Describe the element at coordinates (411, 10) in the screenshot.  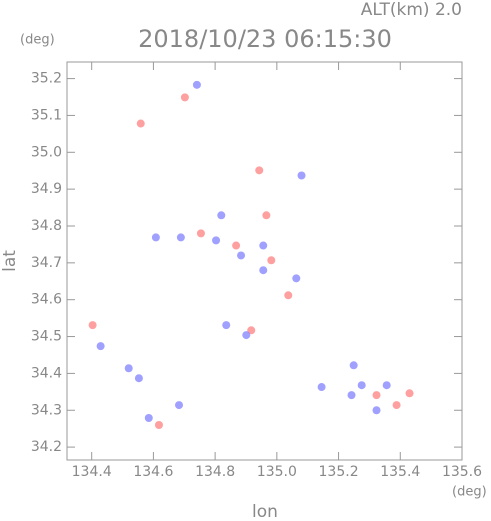
I see `chart-subtitle: ALT(km) 2.0` at that location.